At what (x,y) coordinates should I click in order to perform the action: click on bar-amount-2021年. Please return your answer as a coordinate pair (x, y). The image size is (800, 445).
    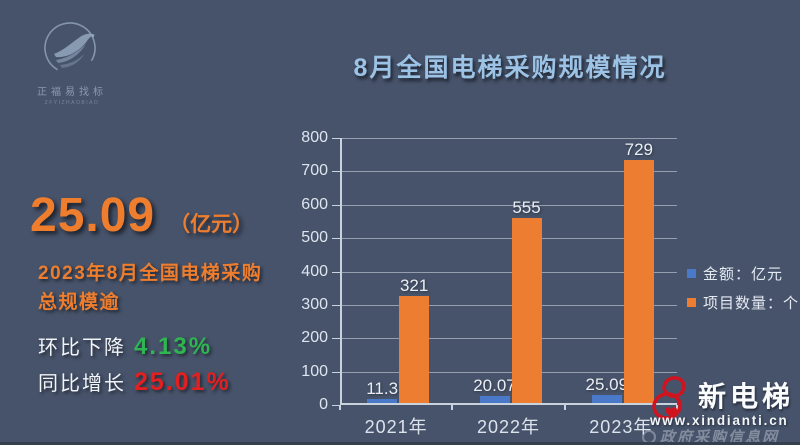
    Looking at the image, I should click on (382, 401).